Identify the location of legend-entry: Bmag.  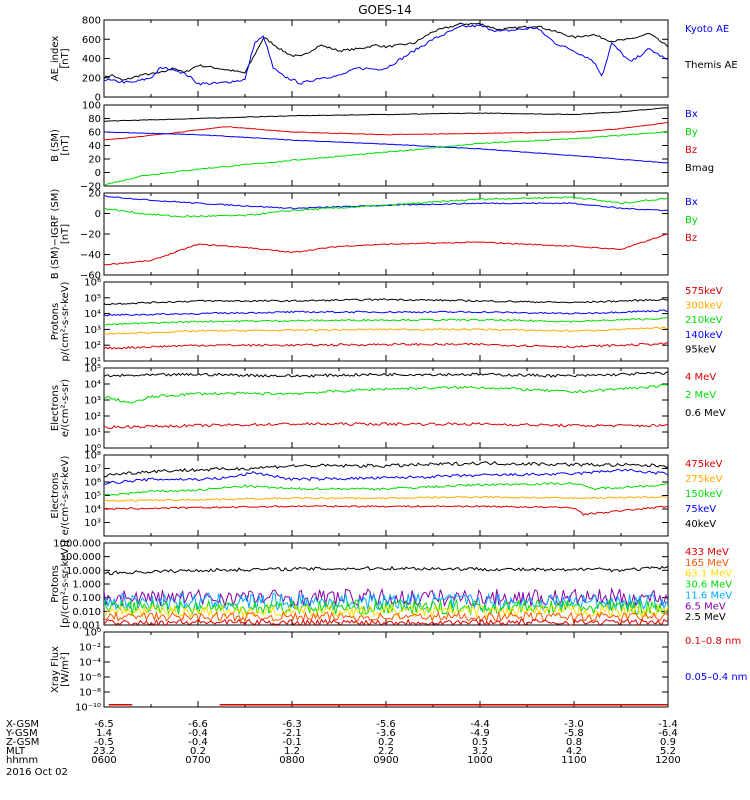
(699, 168).